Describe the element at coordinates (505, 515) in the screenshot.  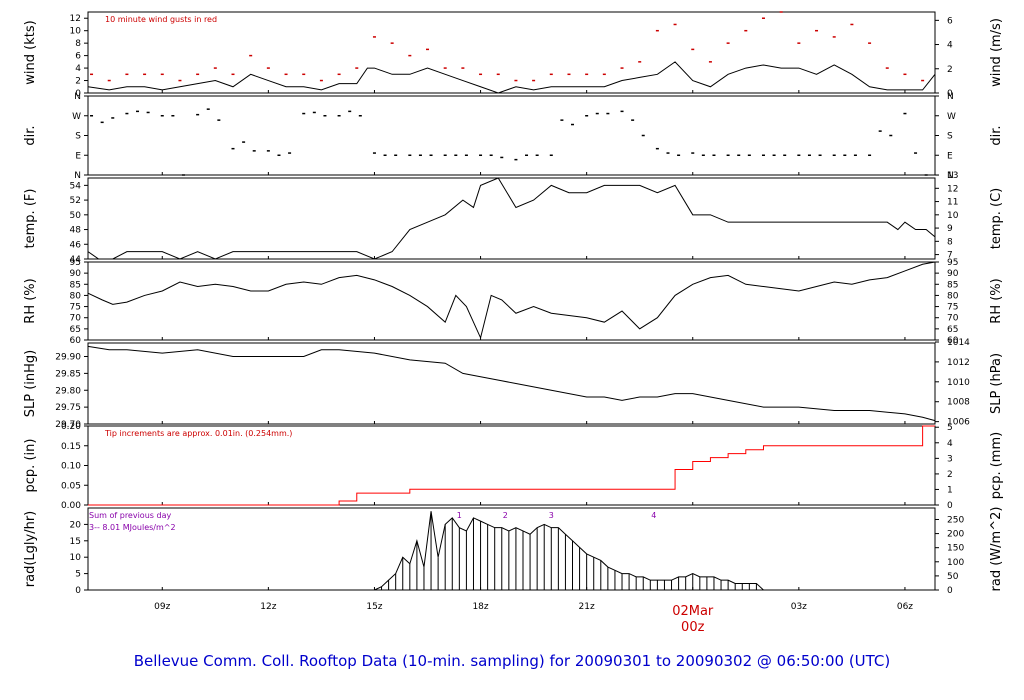
I see `rad-marker-2: 2` at that location.